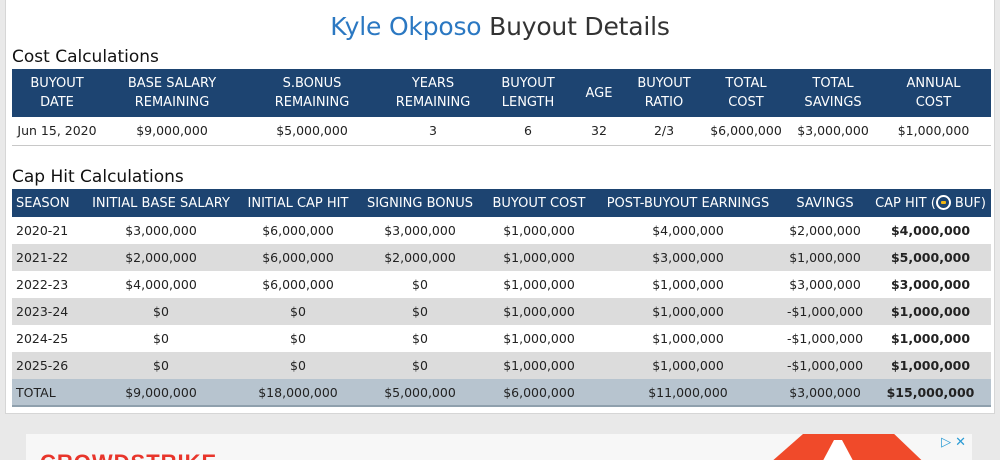 Image resolution: width=1000 pixels, height=460 pixels. What do you see at coordinates (539, 393) in the screenshot?
I see `total-cell: $6,000,000` at bounding box center [539, 393].